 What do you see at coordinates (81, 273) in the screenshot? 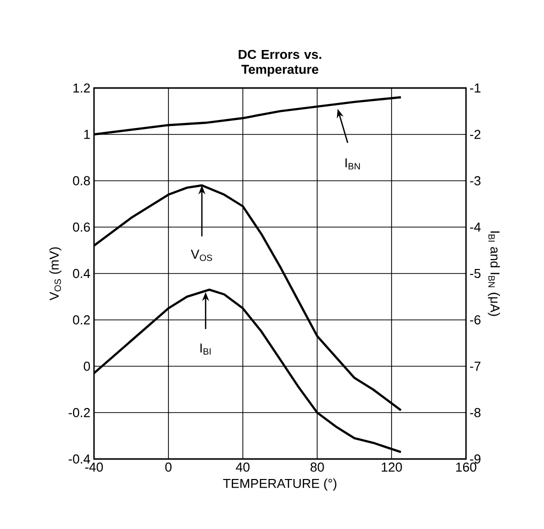
I see `y-tick-label: 0.4` at bounding box center [81, 273].